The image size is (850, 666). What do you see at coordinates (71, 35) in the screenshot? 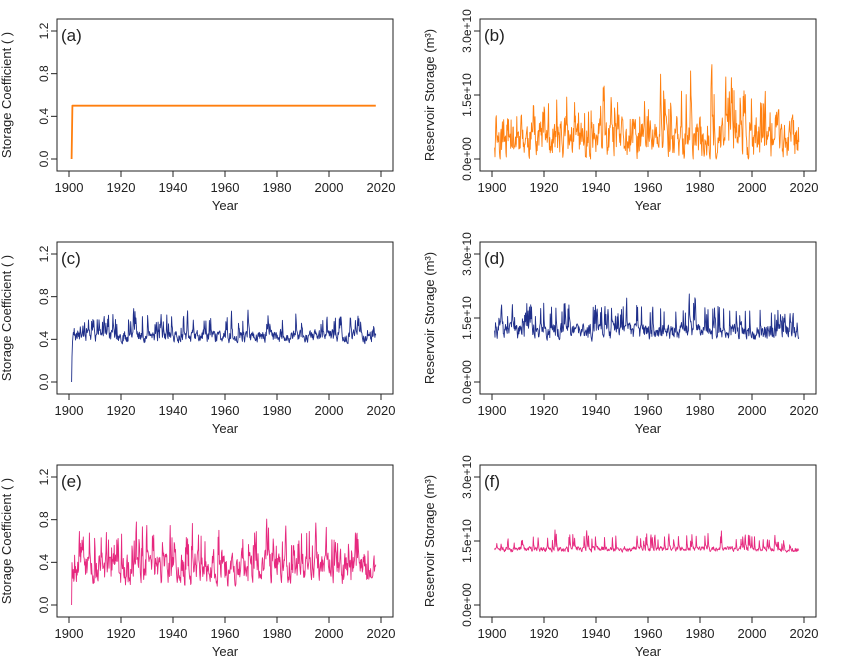
I see `panel-label: (a)` at bounding box center [71, 35].